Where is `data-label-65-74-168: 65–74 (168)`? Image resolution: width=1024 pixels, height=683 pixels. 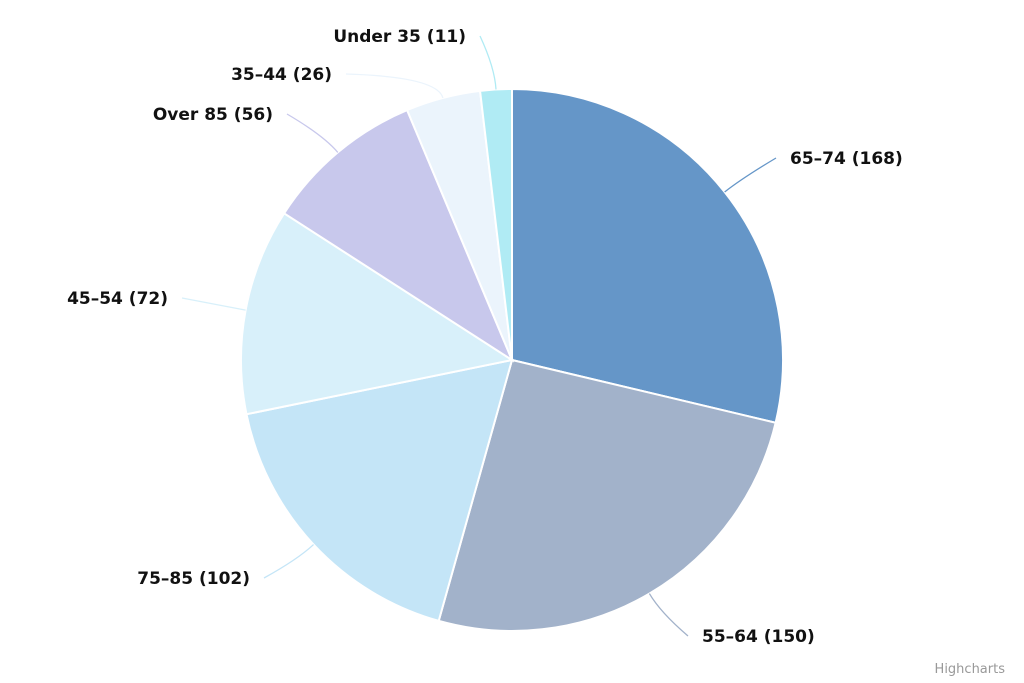
data-label-65-74-168: 65–74 (168) is located at coordinates (846, 159).